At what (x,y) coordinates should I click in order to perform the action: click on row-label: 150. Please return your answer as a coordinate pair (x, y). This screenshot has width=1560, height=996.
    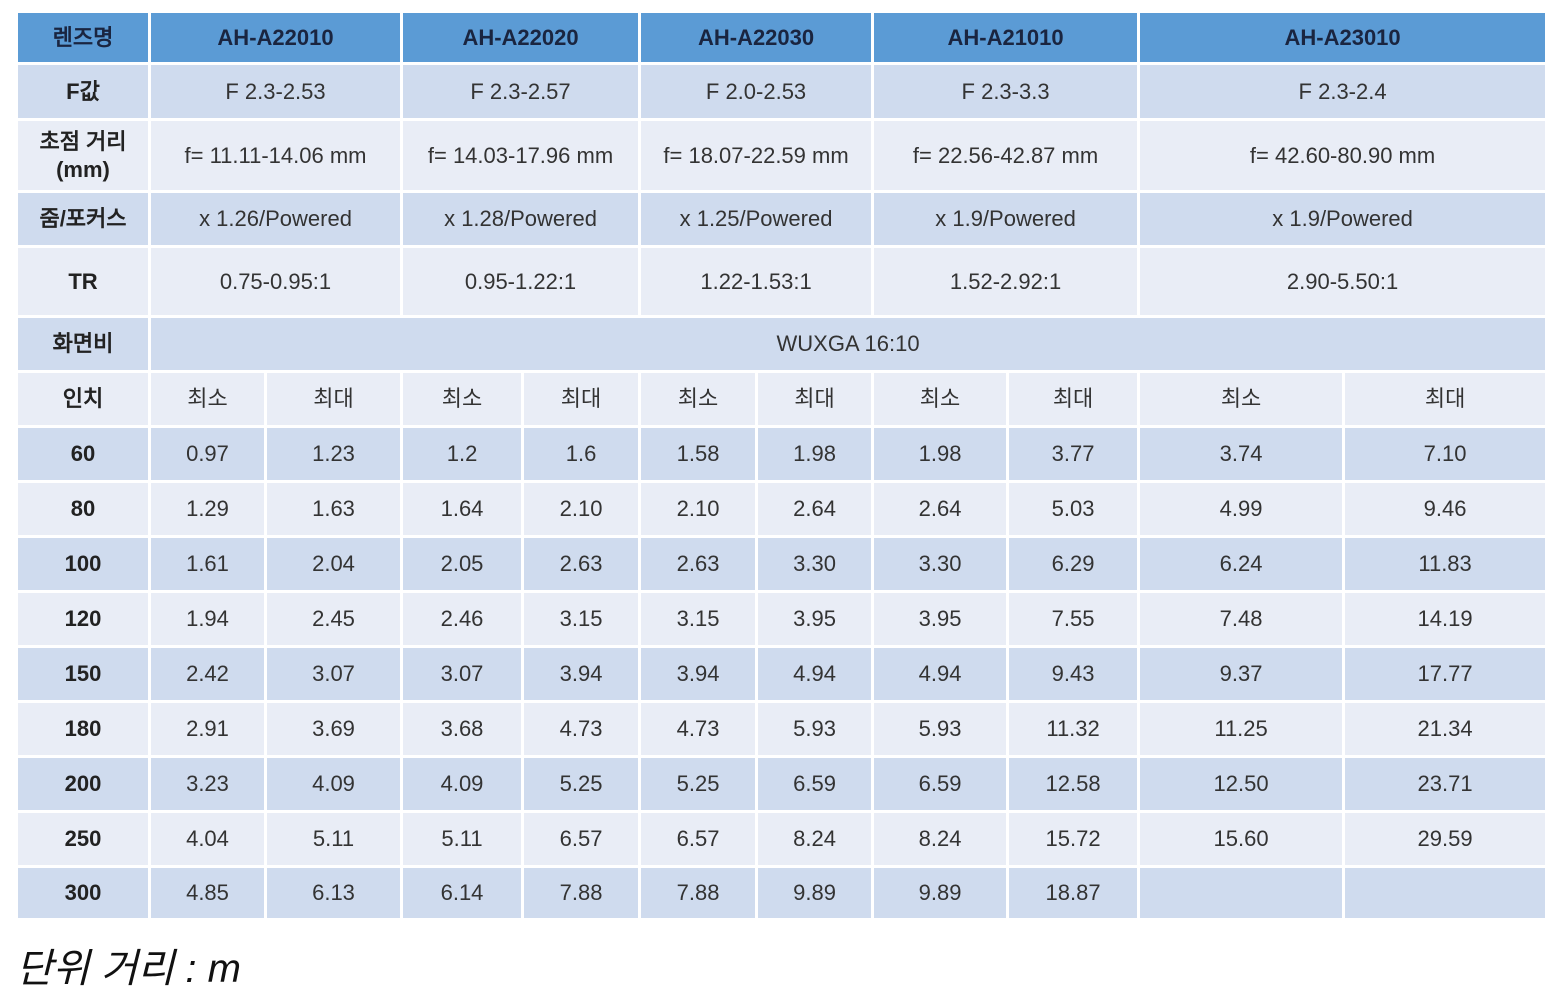
    Looking at the image, I should click on (83, 674).